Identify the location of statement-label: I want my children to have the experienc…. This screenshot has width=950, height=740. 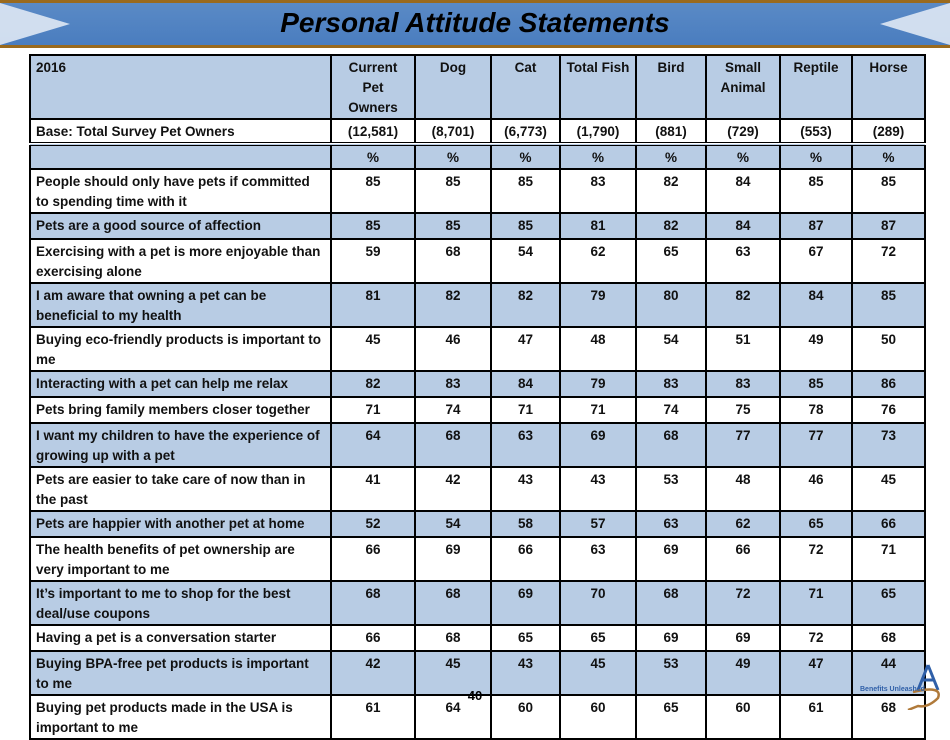
(180, 445).